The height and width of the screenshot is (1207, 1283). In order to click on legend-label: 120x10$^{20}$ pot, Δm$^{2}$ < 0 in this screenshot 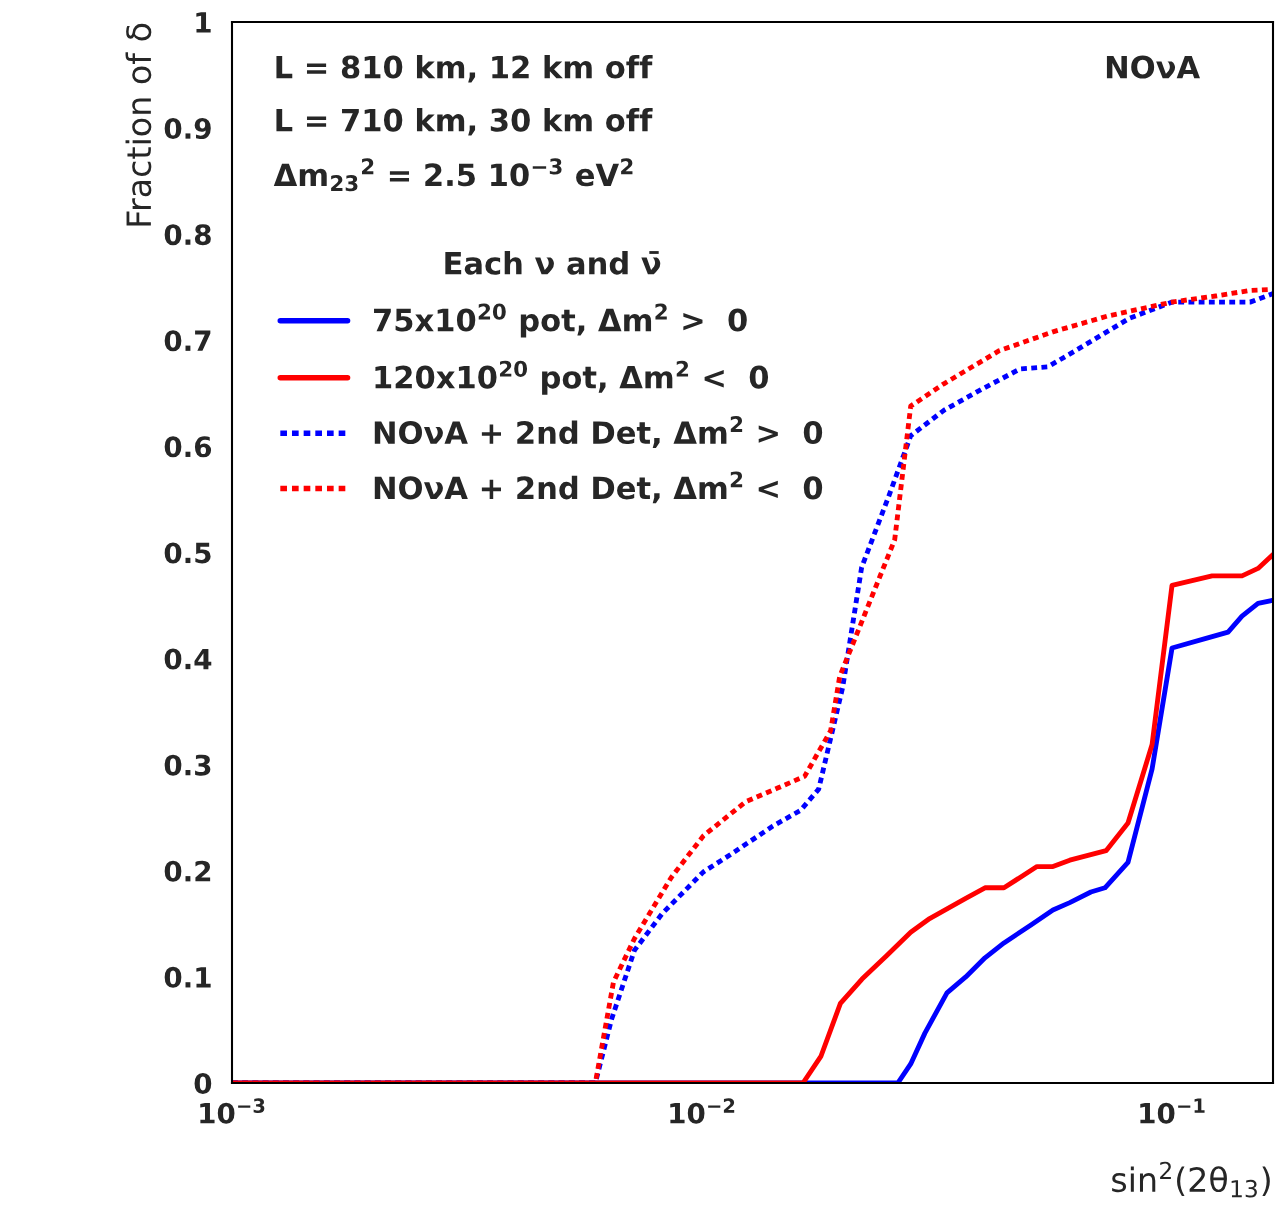, I will do `click(572, 377)`.